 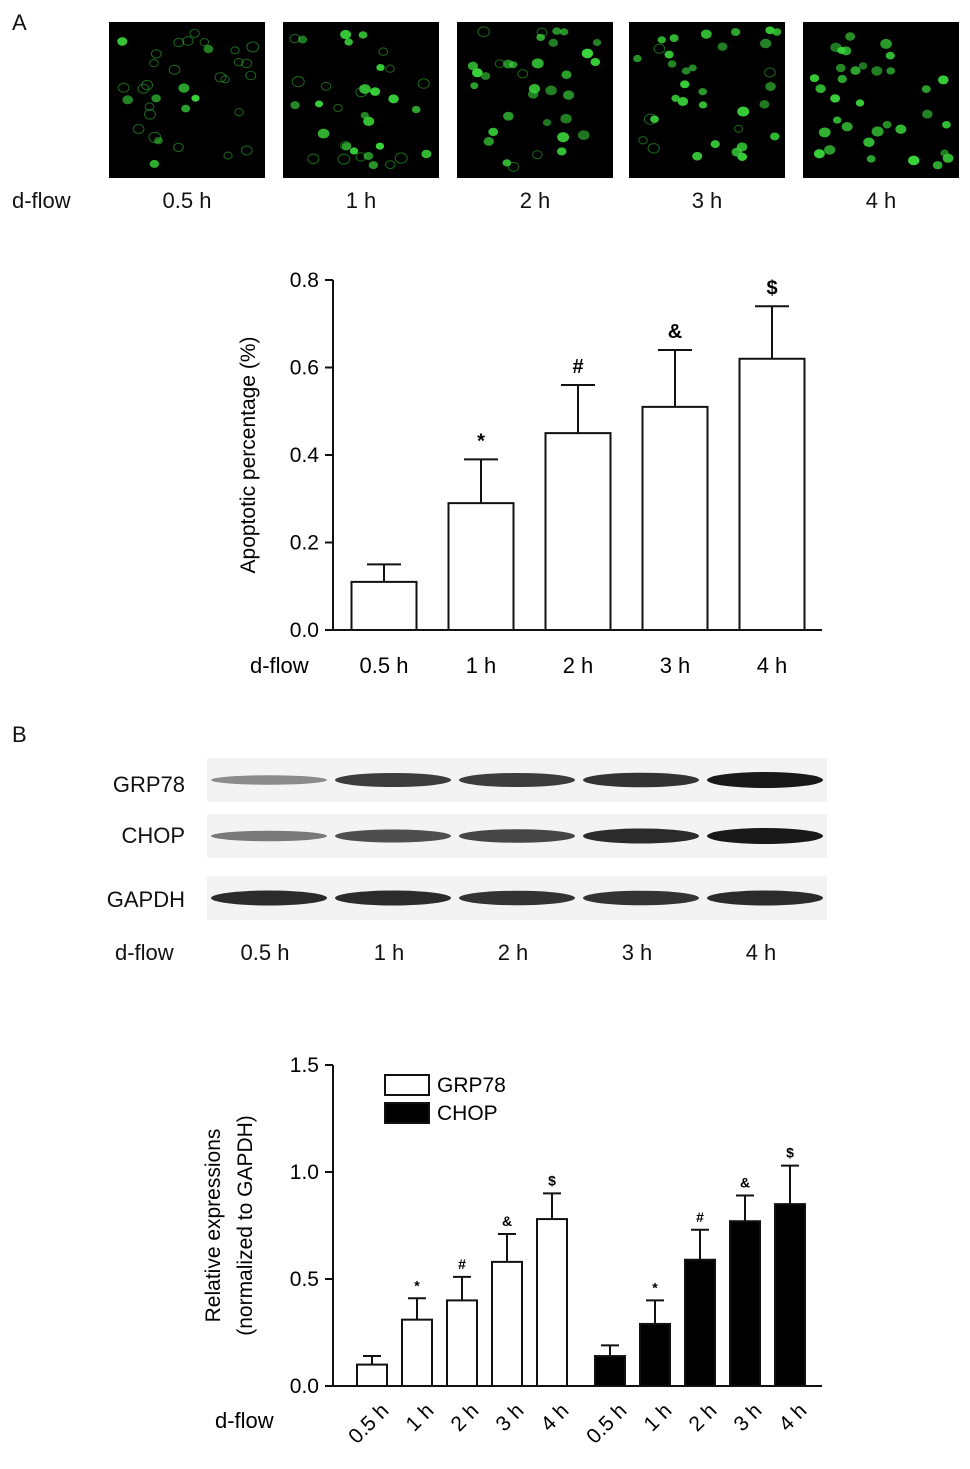 What do you see at coordinates (707, 93) in the screenshot?
I see `micrograph-cells` at bounding box center [707, 93].